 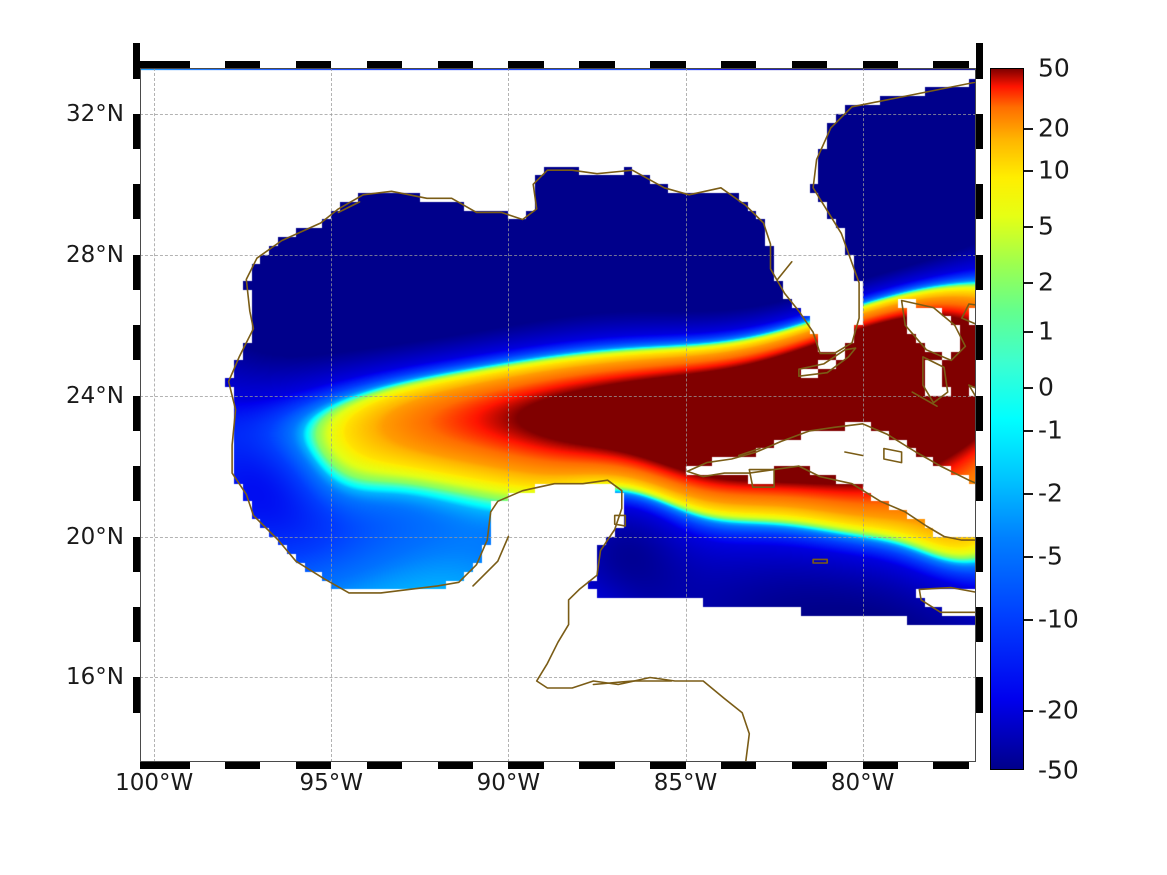 I want to click on y-axis-tick-label: 32°N, so click(x=95, y=113).